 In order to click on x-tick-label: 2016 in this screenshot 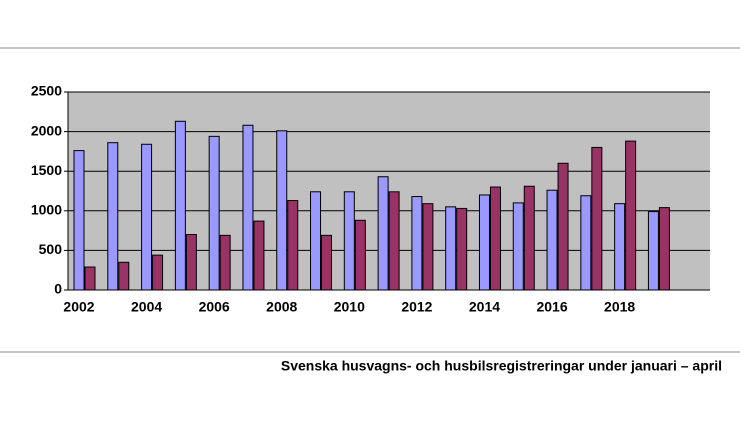, I will do `click(551, 307)`.